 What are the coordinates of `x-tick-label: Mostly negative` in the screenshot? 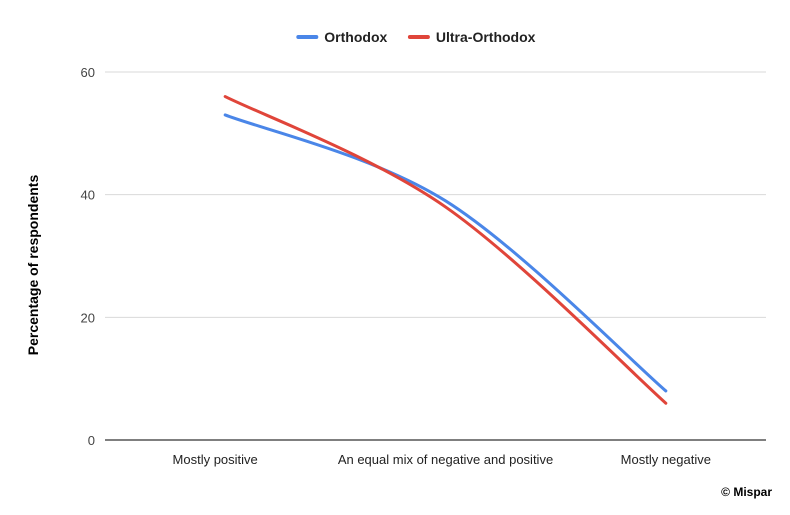 It's located at (666, 459).